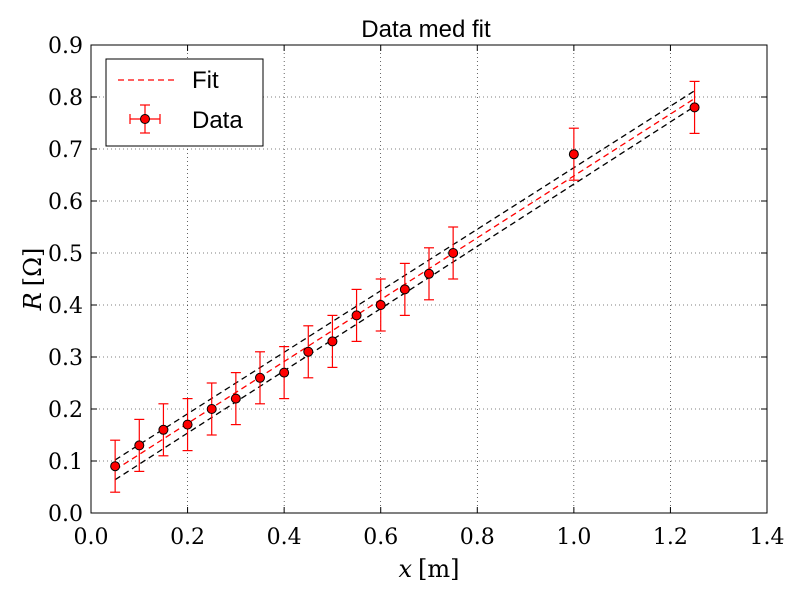  Describe the element at coordinates (380, 537) in the screenshot. I see `x-tick-label: 0.6` at that location.